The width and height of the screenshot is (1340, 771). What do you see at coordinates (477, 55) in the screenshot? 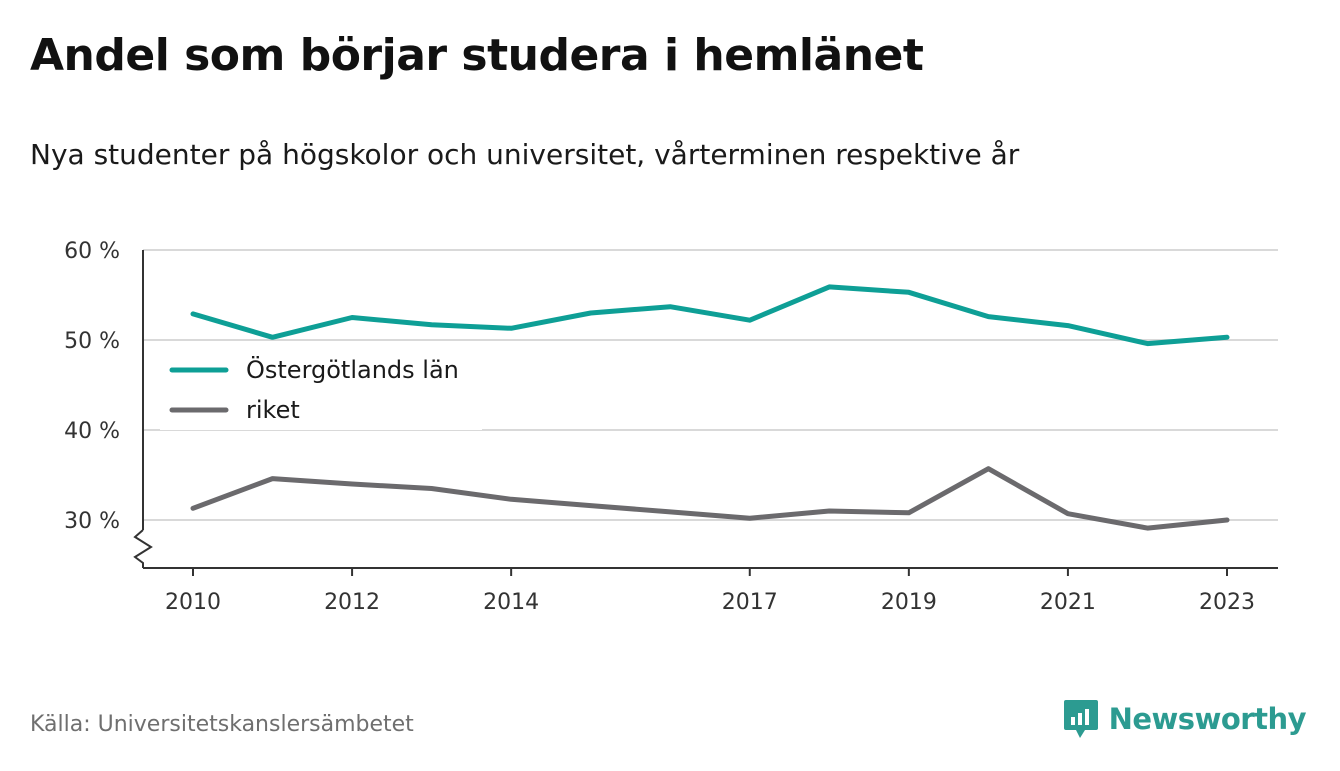
I see `chart-title: Andel som börjar studera i hemlänet` at bounding box center [477, 55].